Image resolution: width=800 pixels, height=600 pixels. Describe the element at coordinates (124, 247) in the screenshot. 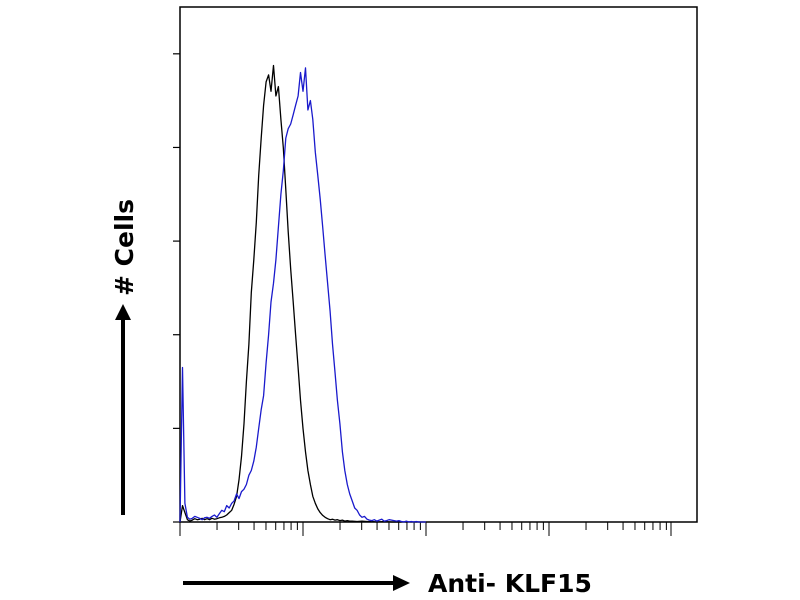

I see `y-axis-label: # Cells` at that location.